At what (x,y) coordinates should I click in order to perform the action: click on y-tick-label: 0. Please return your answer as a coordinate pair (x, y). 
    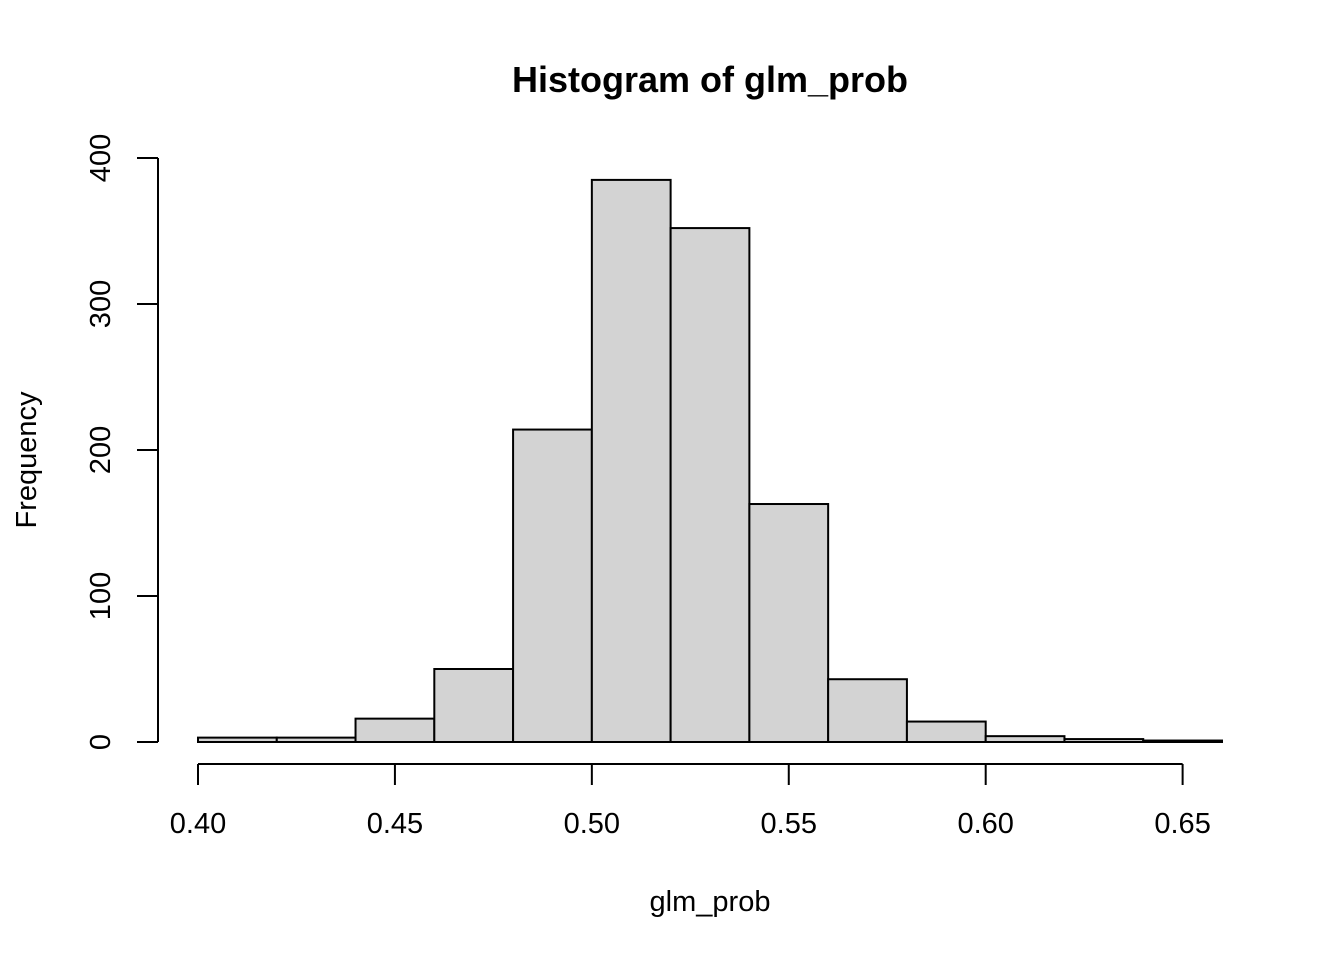
    Looking at the image, I should click on (101, 742).